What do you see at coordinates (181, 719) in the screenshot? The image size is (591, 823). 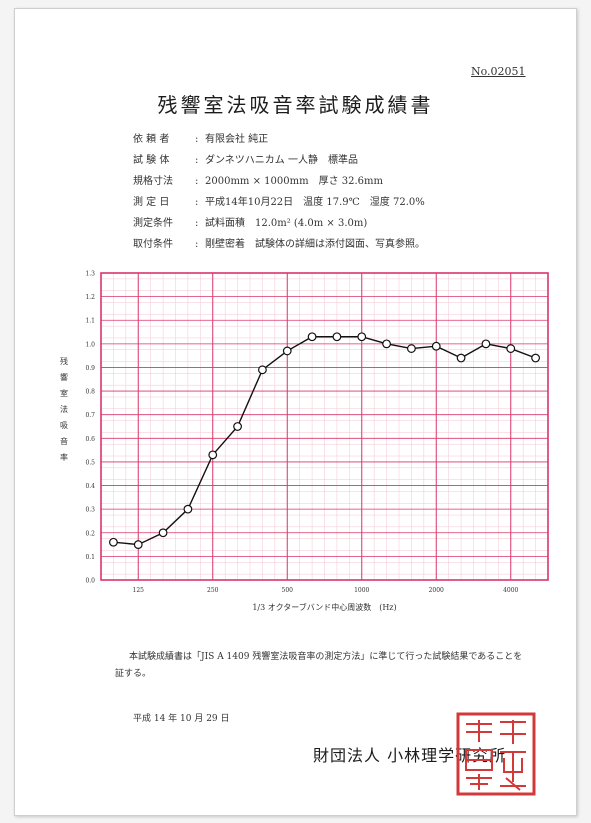 I see `issue-date: 平成 14 年 10 月 29 日` at bounding box center [181, 719].